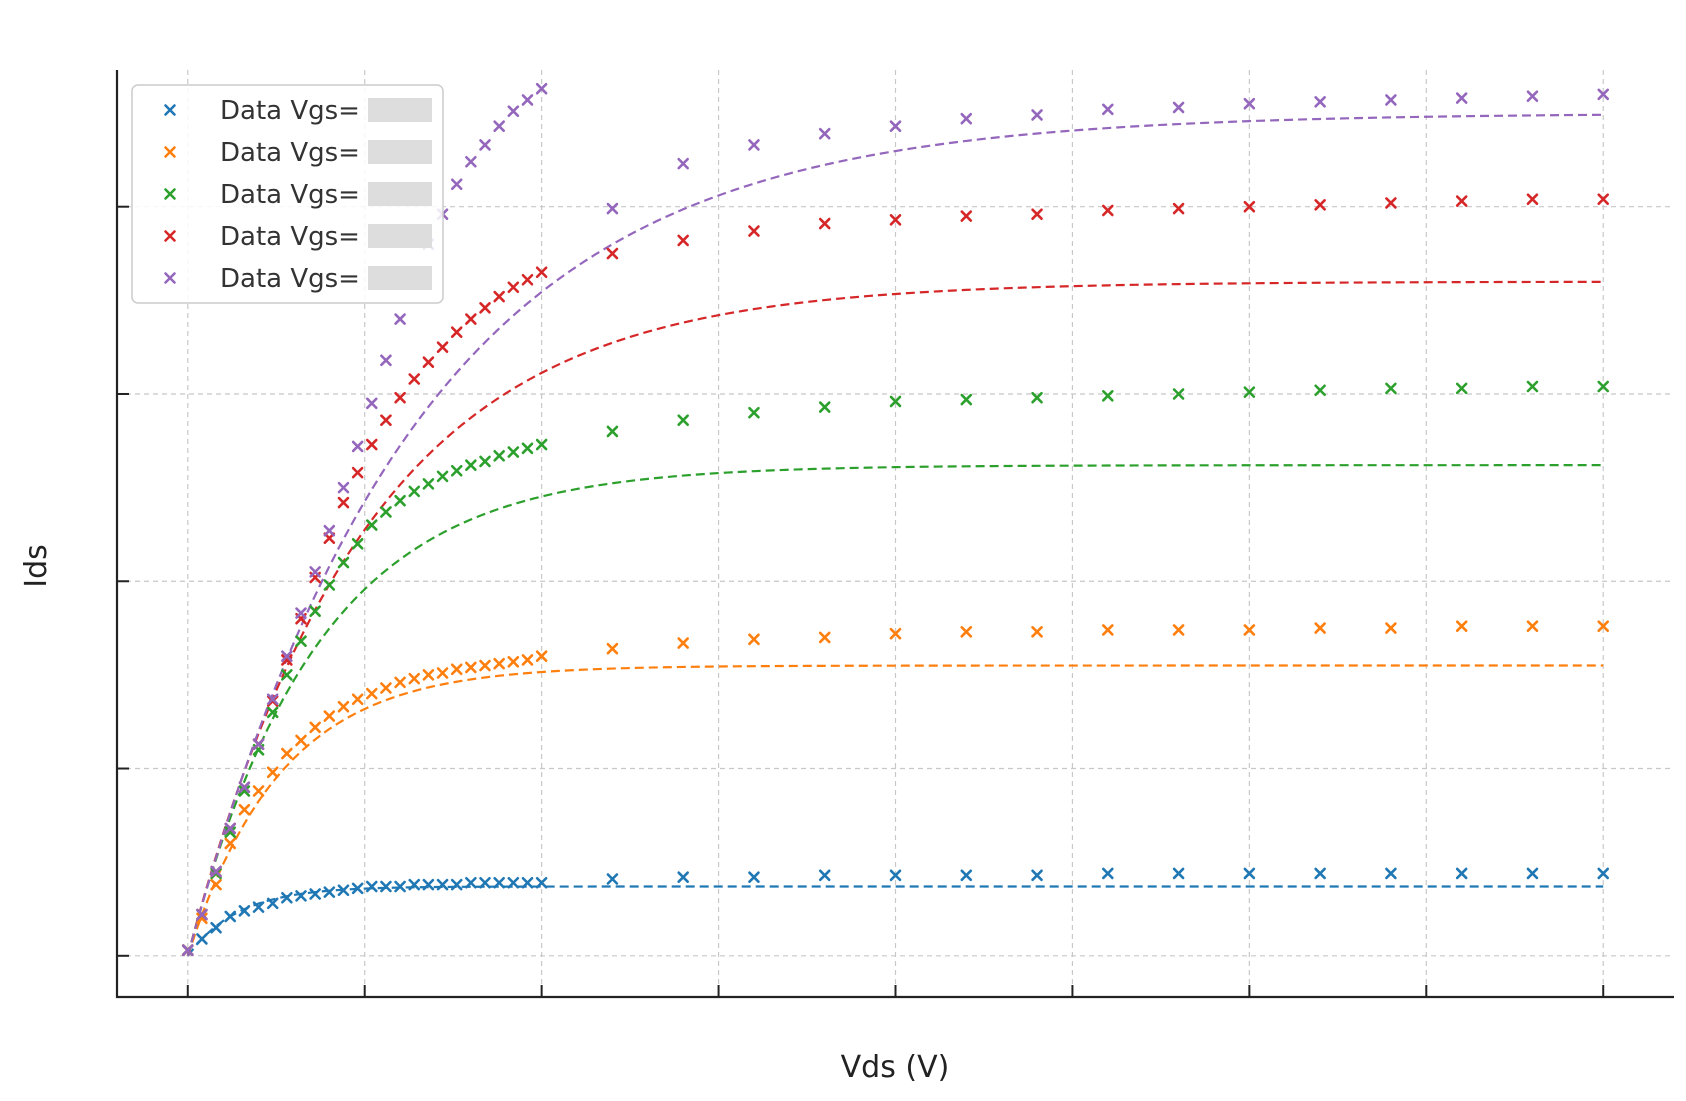 This screenshot has width=1686, height=1101. I want to click on x-axis-label: Vds (V), so click(895, 1067).